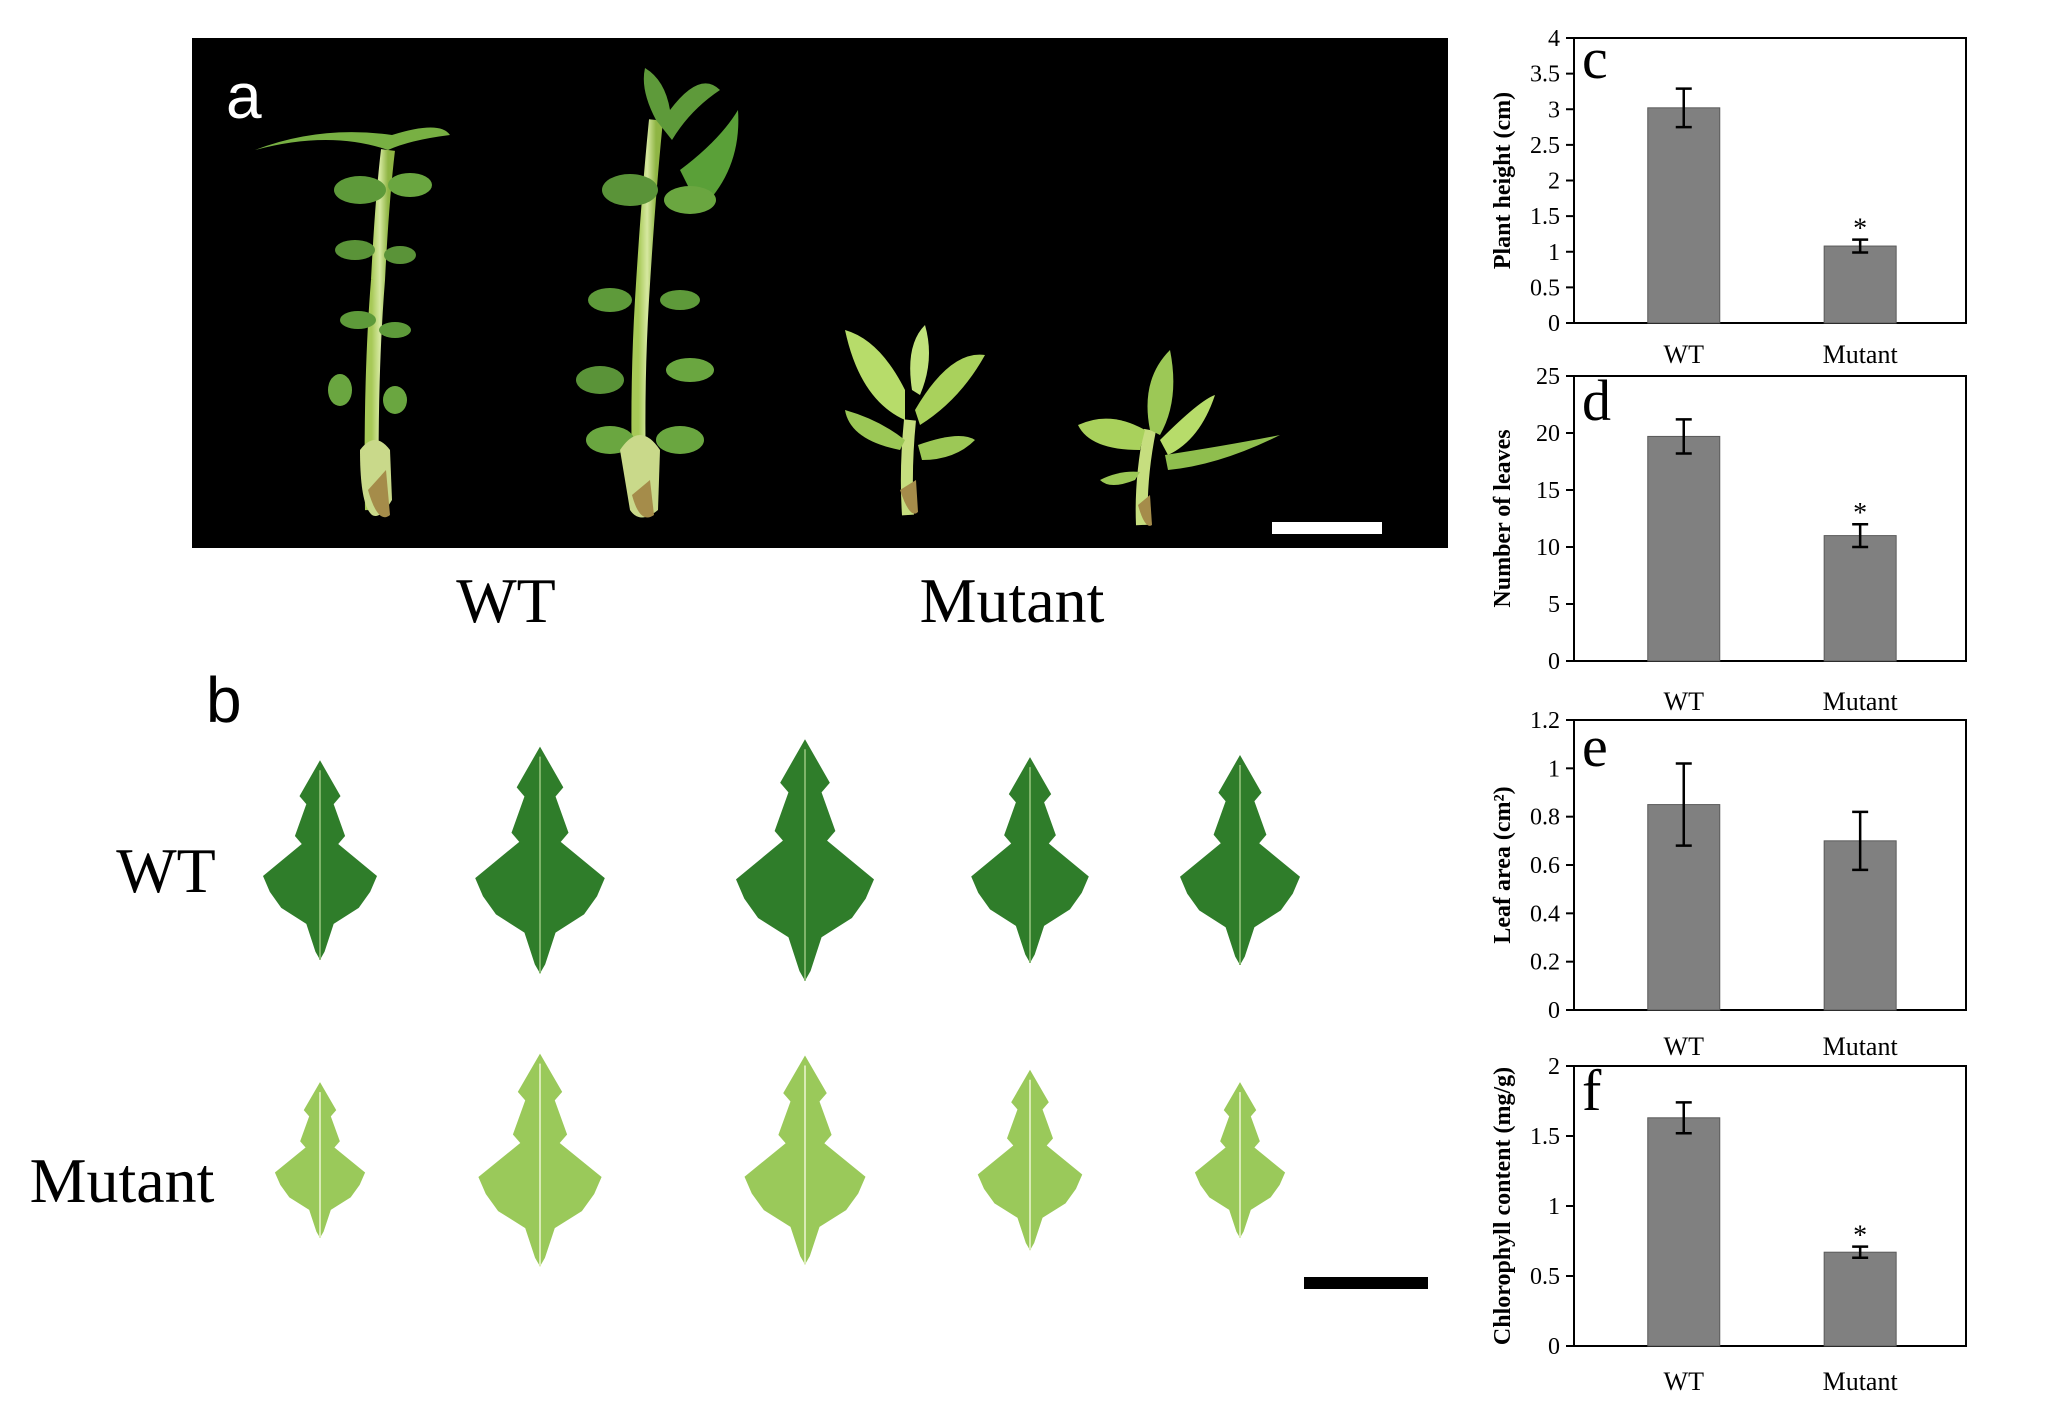  What do you see at coordinates (1860, 841) in the screenshot?
I see `panel-e-errorbar-mutant` at bounding box center [1860, 841].